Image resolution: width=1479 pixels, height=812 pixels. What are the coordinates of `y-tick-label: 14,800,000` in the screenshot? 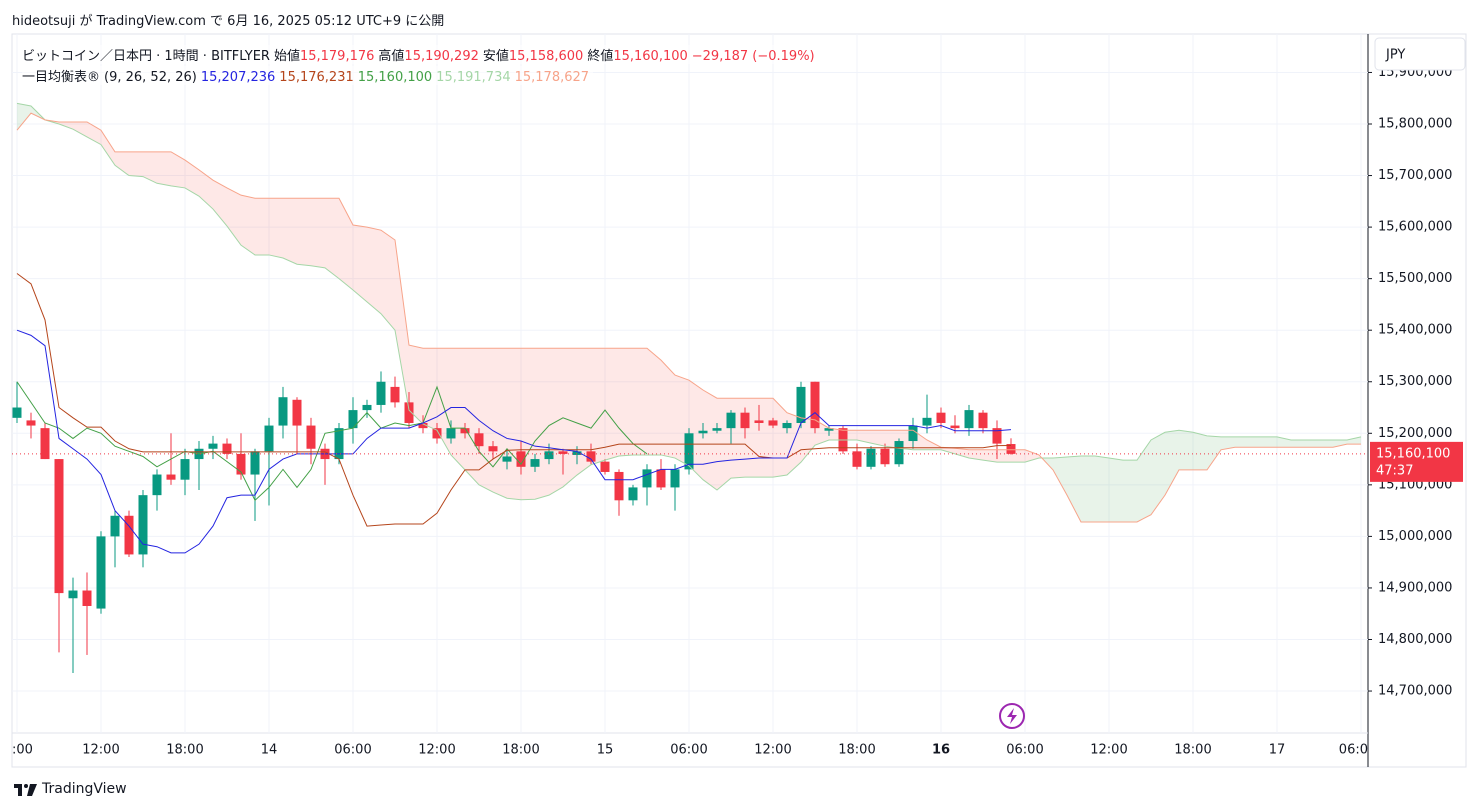 It's located at (1415, 639).